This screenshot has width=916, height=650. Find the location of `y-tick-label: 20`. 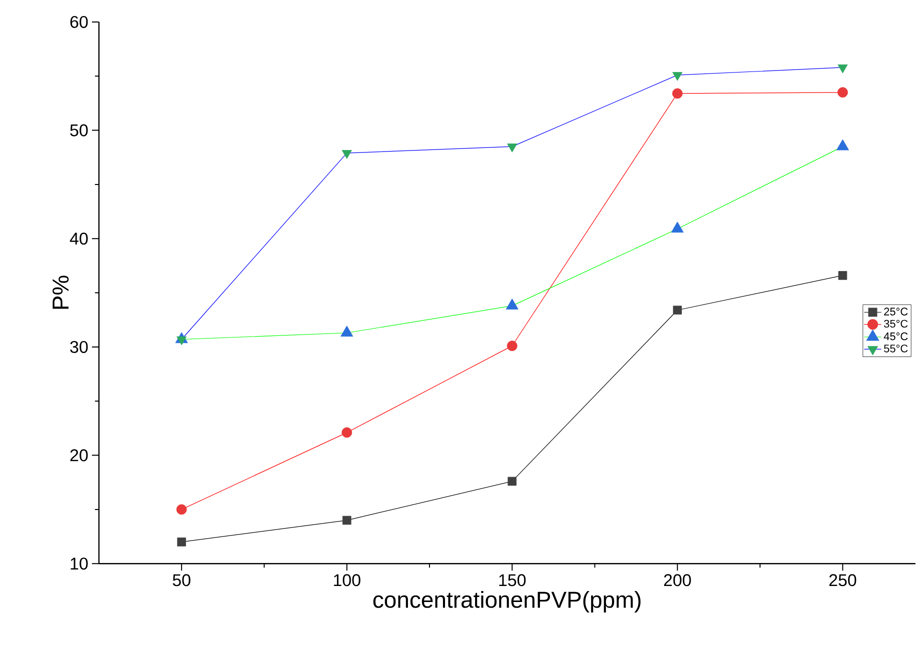

y-tick-label: 20 is located at coordinates (79, 455).